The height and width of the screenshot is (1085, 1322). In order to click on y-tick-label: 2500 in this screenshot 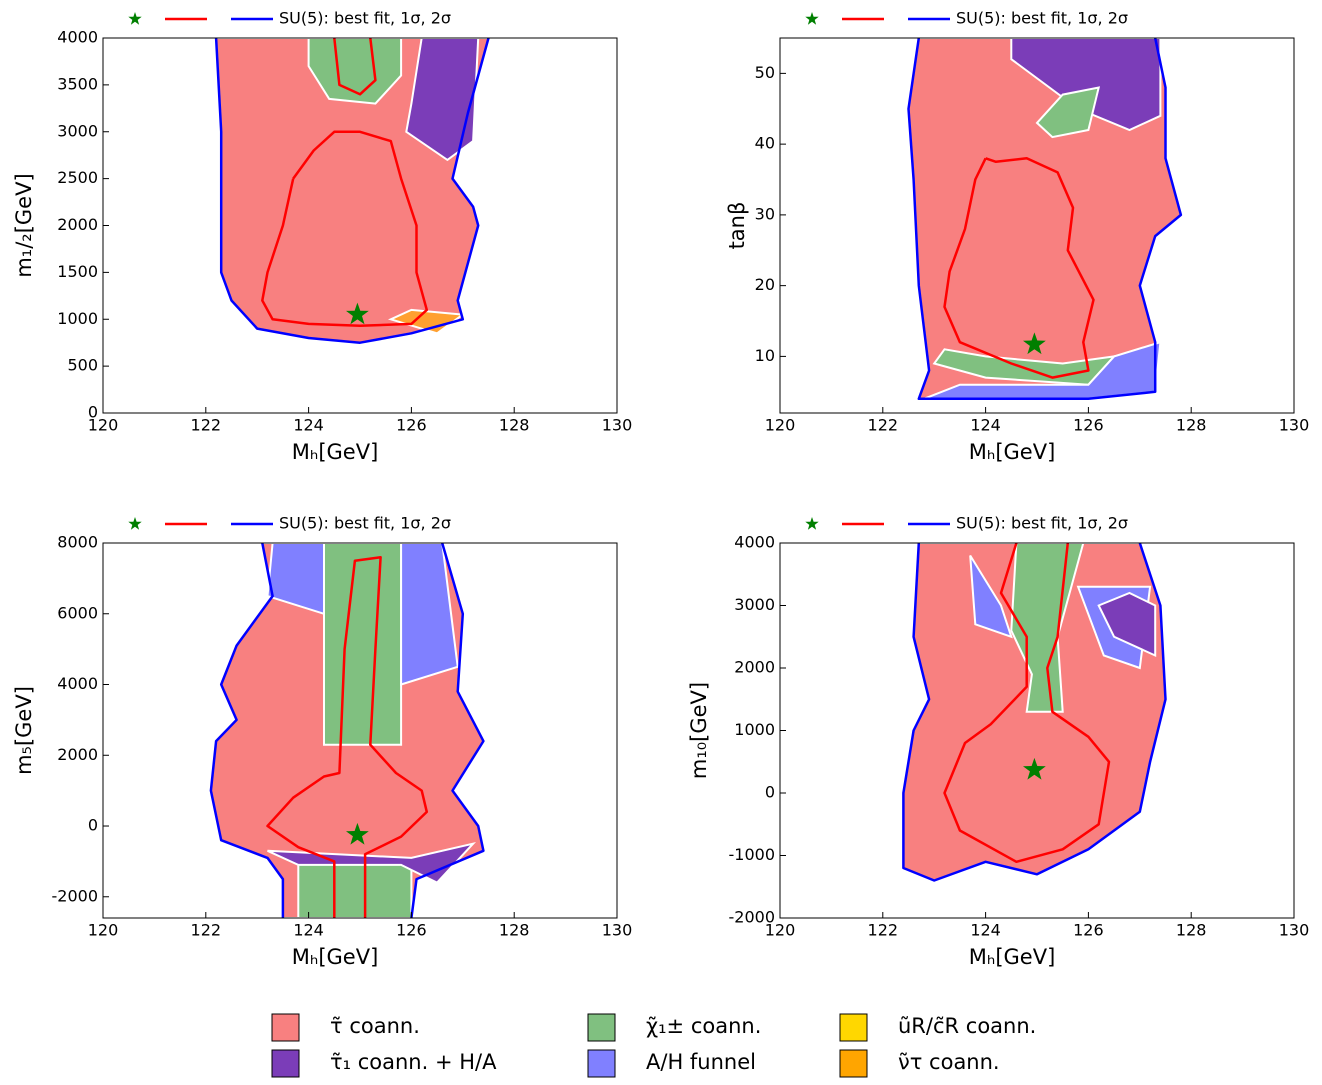, I will do `click(77, 177)`.